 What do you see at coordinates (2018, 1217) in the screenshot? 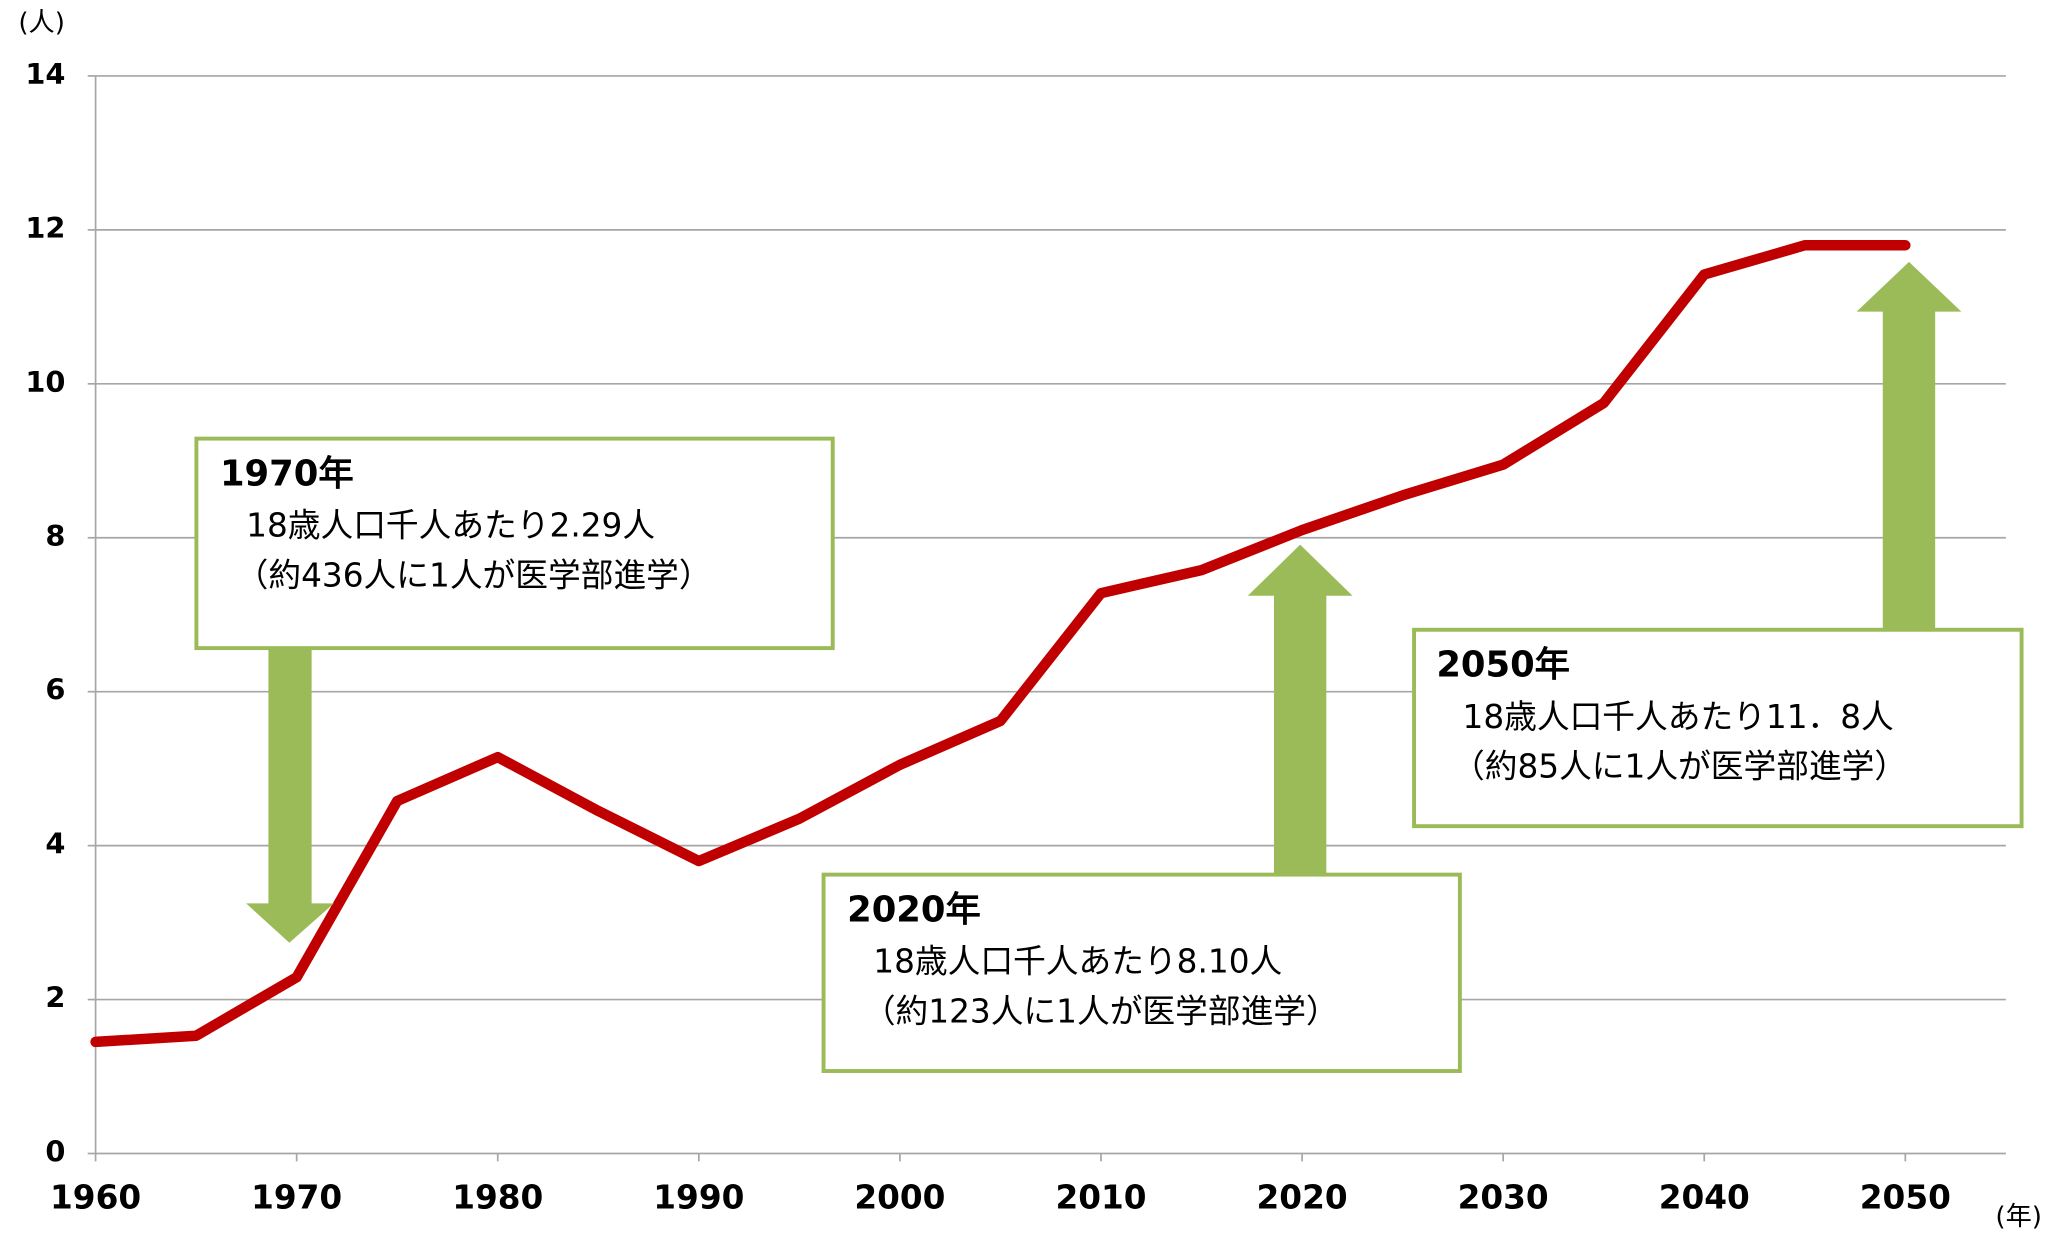
I see `x-unit: (年)` at bounding box center [2018, 1217].